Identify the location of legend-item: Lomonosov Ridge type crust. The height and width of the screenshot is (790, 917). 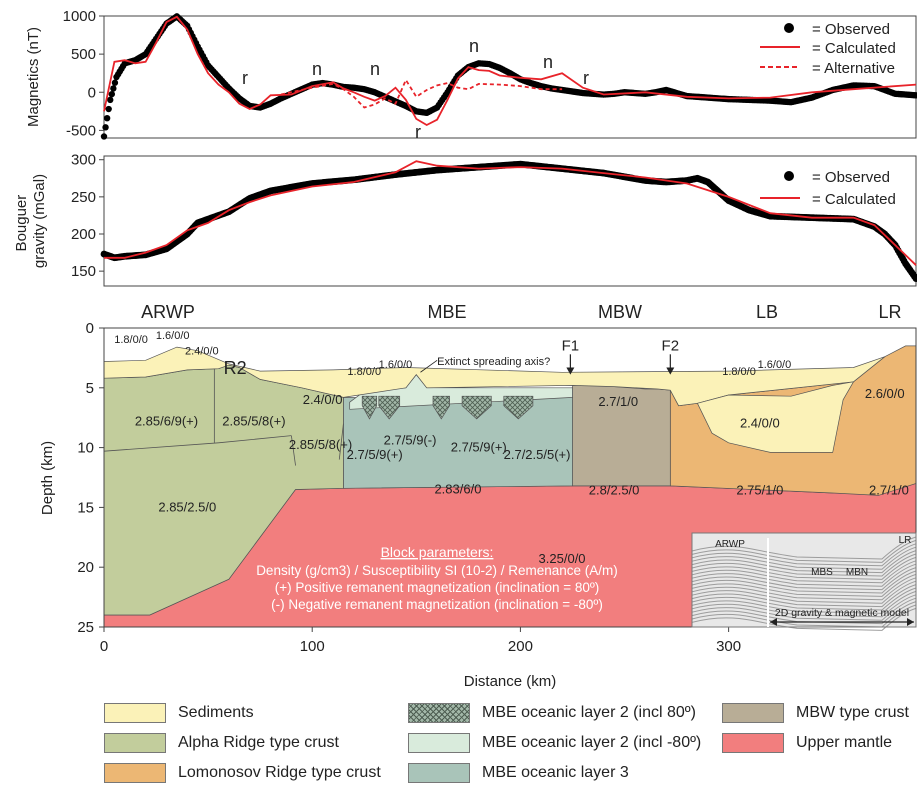
(242, 773).